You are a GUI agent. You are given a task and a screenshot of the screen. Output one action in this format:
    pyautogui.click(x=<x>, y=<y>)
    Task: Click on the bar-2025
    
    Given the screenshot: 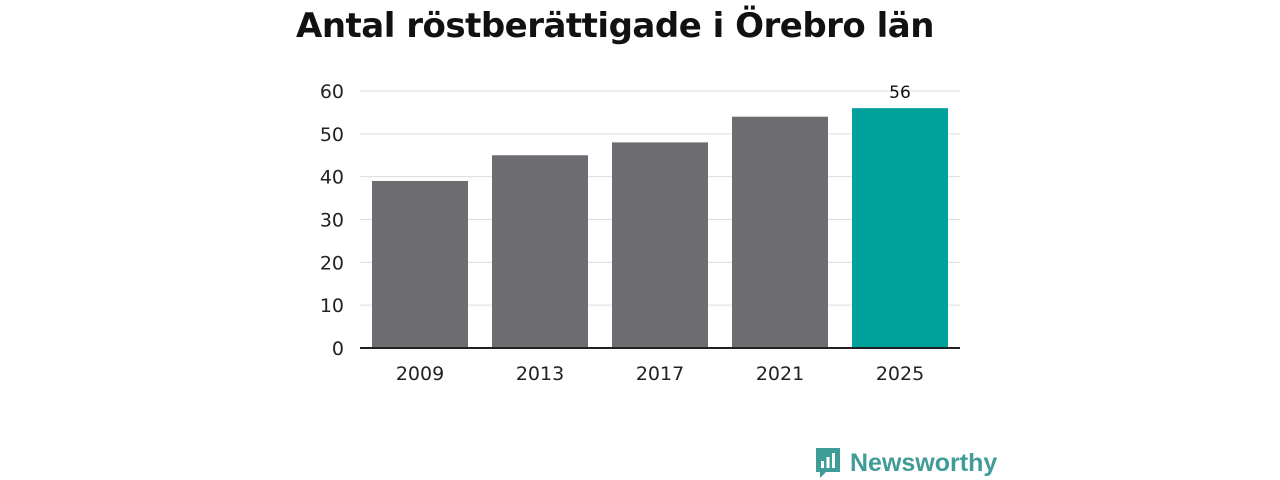 What is the action you would take?
    pyautogui.click(x=900, y=228)
    